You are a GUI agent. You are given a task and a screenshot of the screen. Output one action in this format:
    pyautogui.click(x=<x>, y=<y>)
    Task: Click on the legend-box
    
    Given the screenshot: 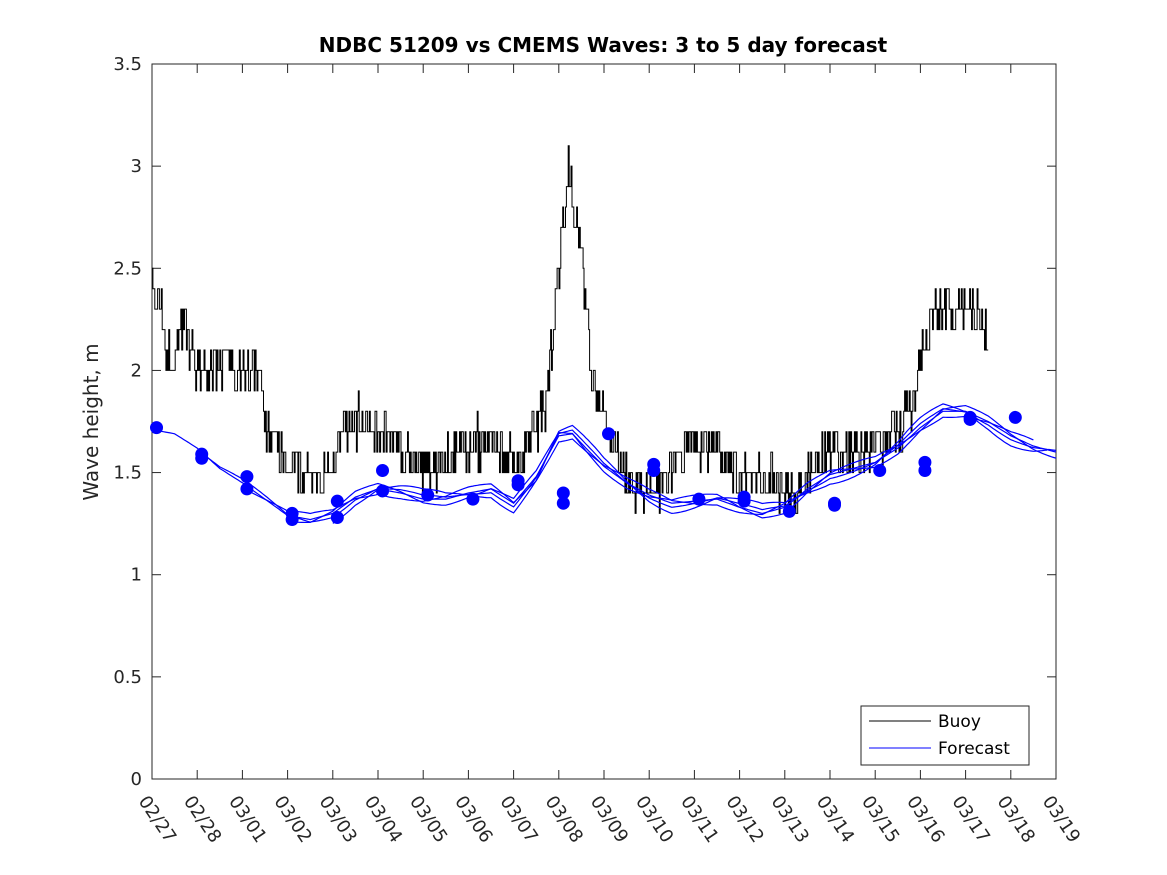 What is the action you would take?
    pyautogui.click(x=945, y=735)
    